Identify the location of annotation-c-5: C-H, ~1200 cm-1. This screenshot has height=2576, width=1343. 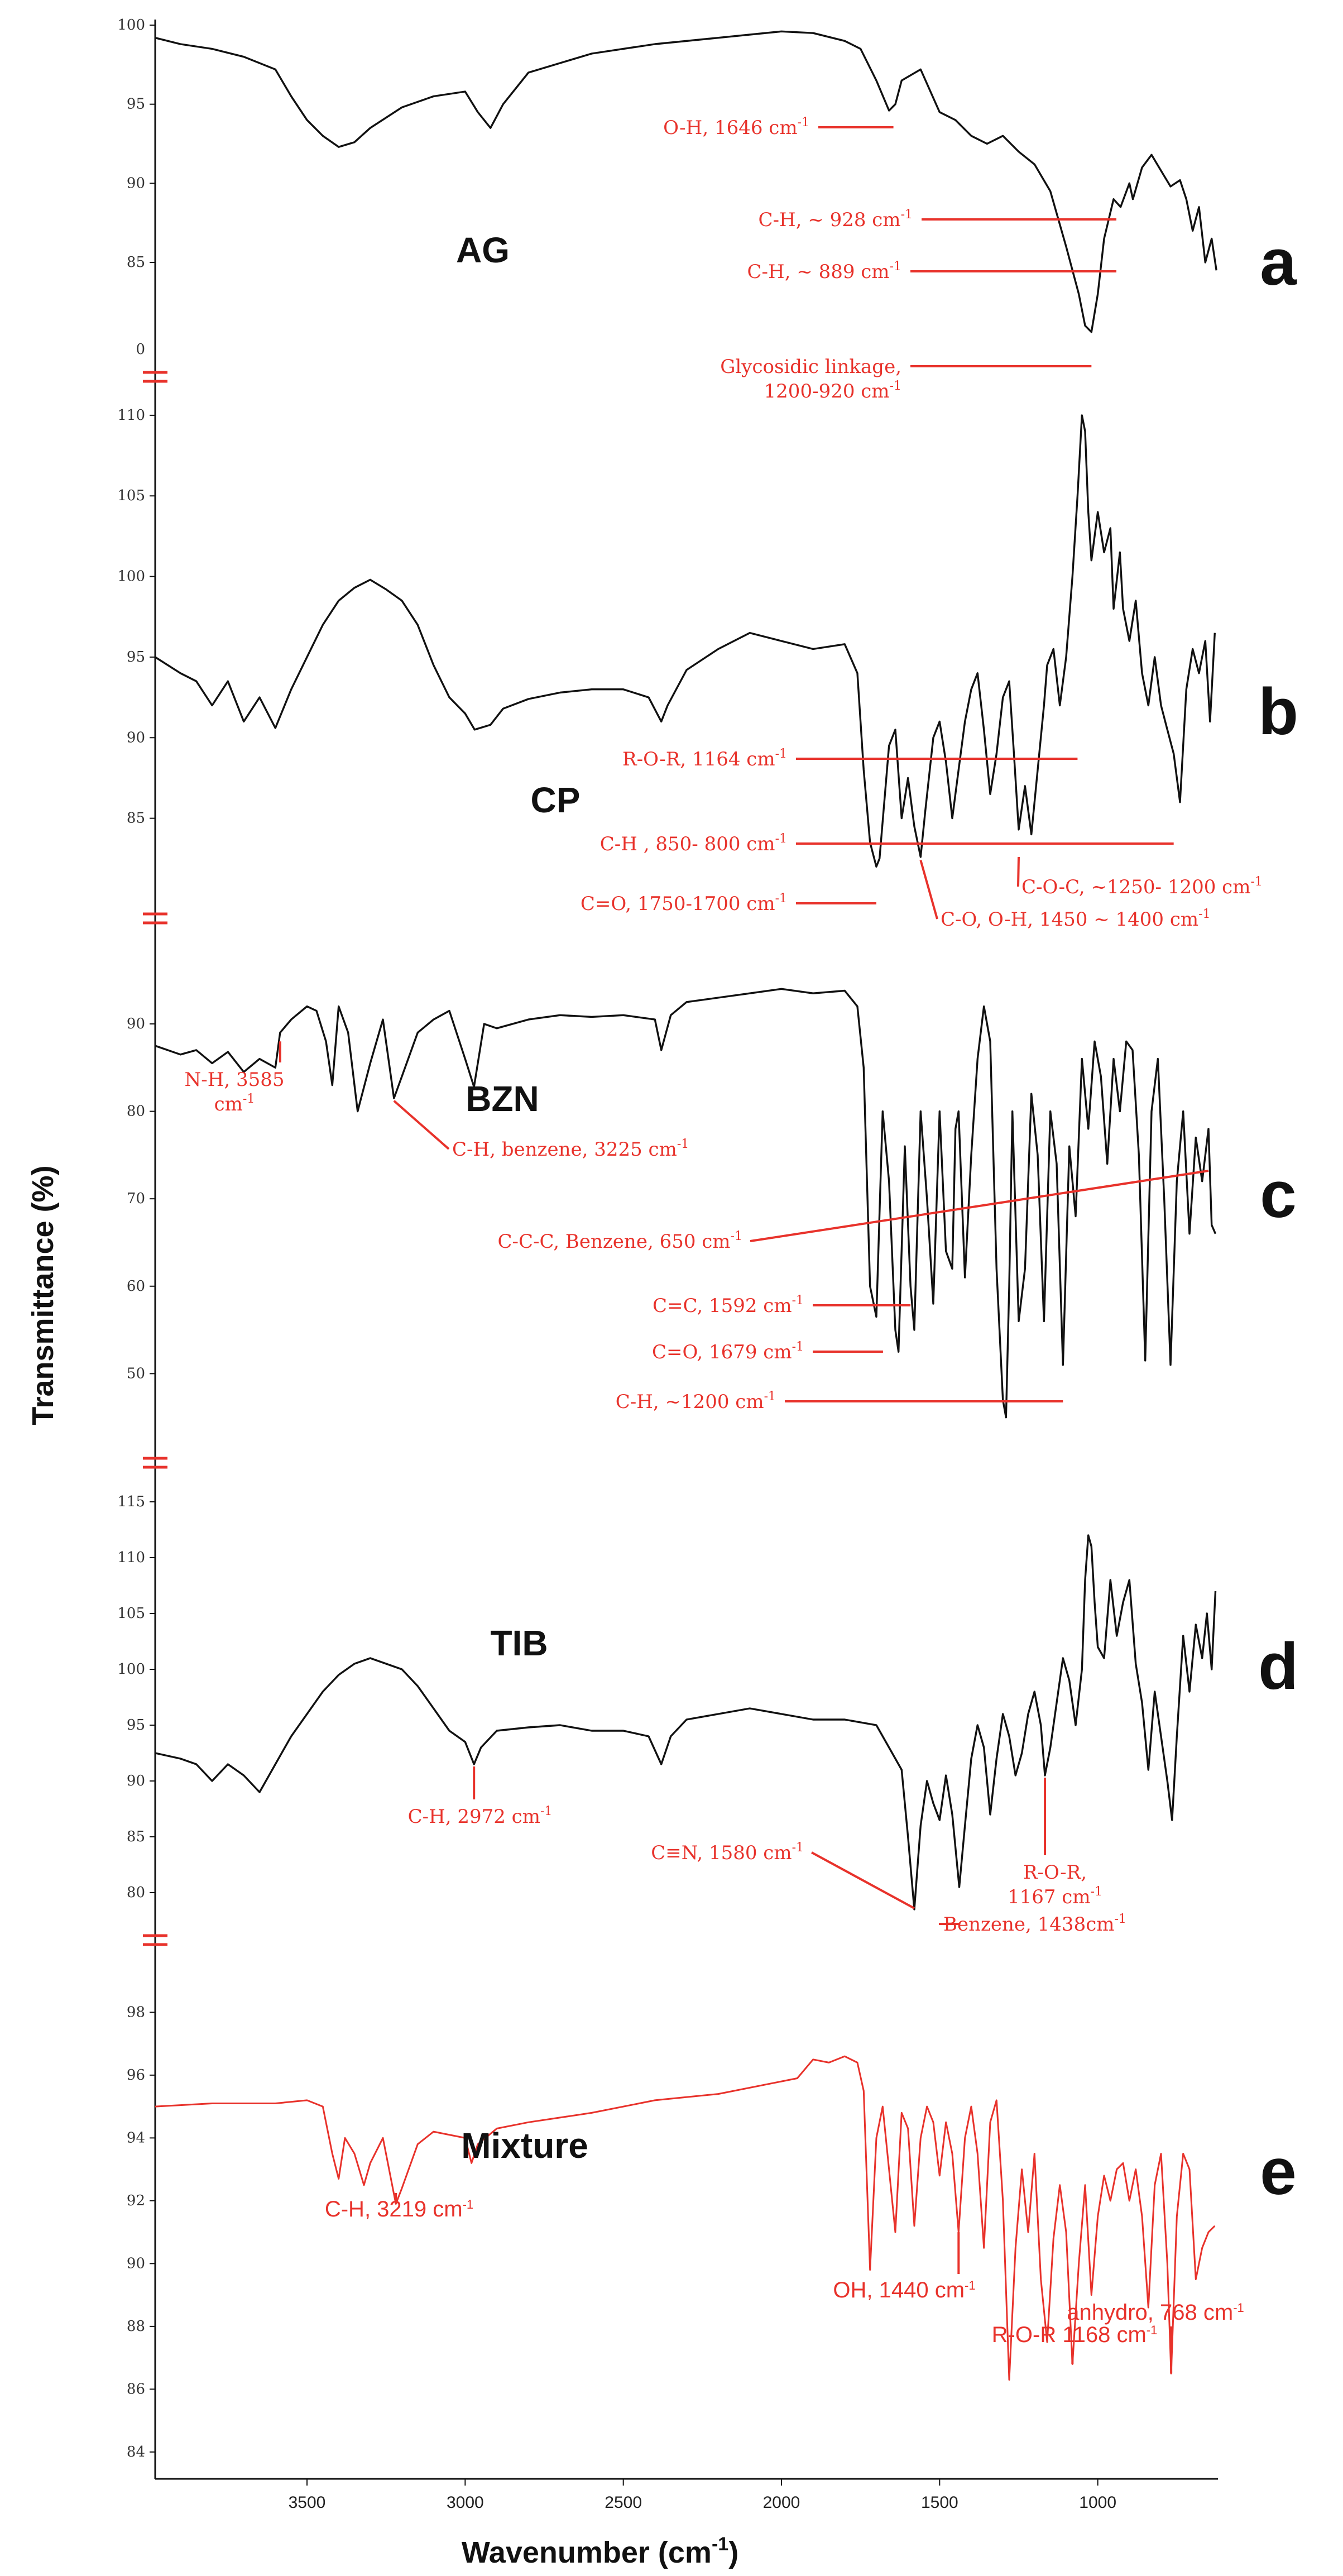
(696, 1401).